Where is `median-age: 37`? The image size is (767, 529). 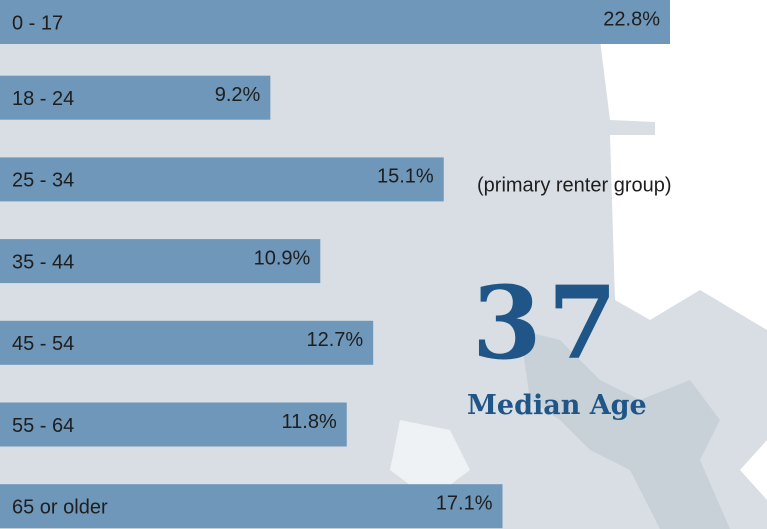
median-age: 37 is located at coordinates (547, 323).